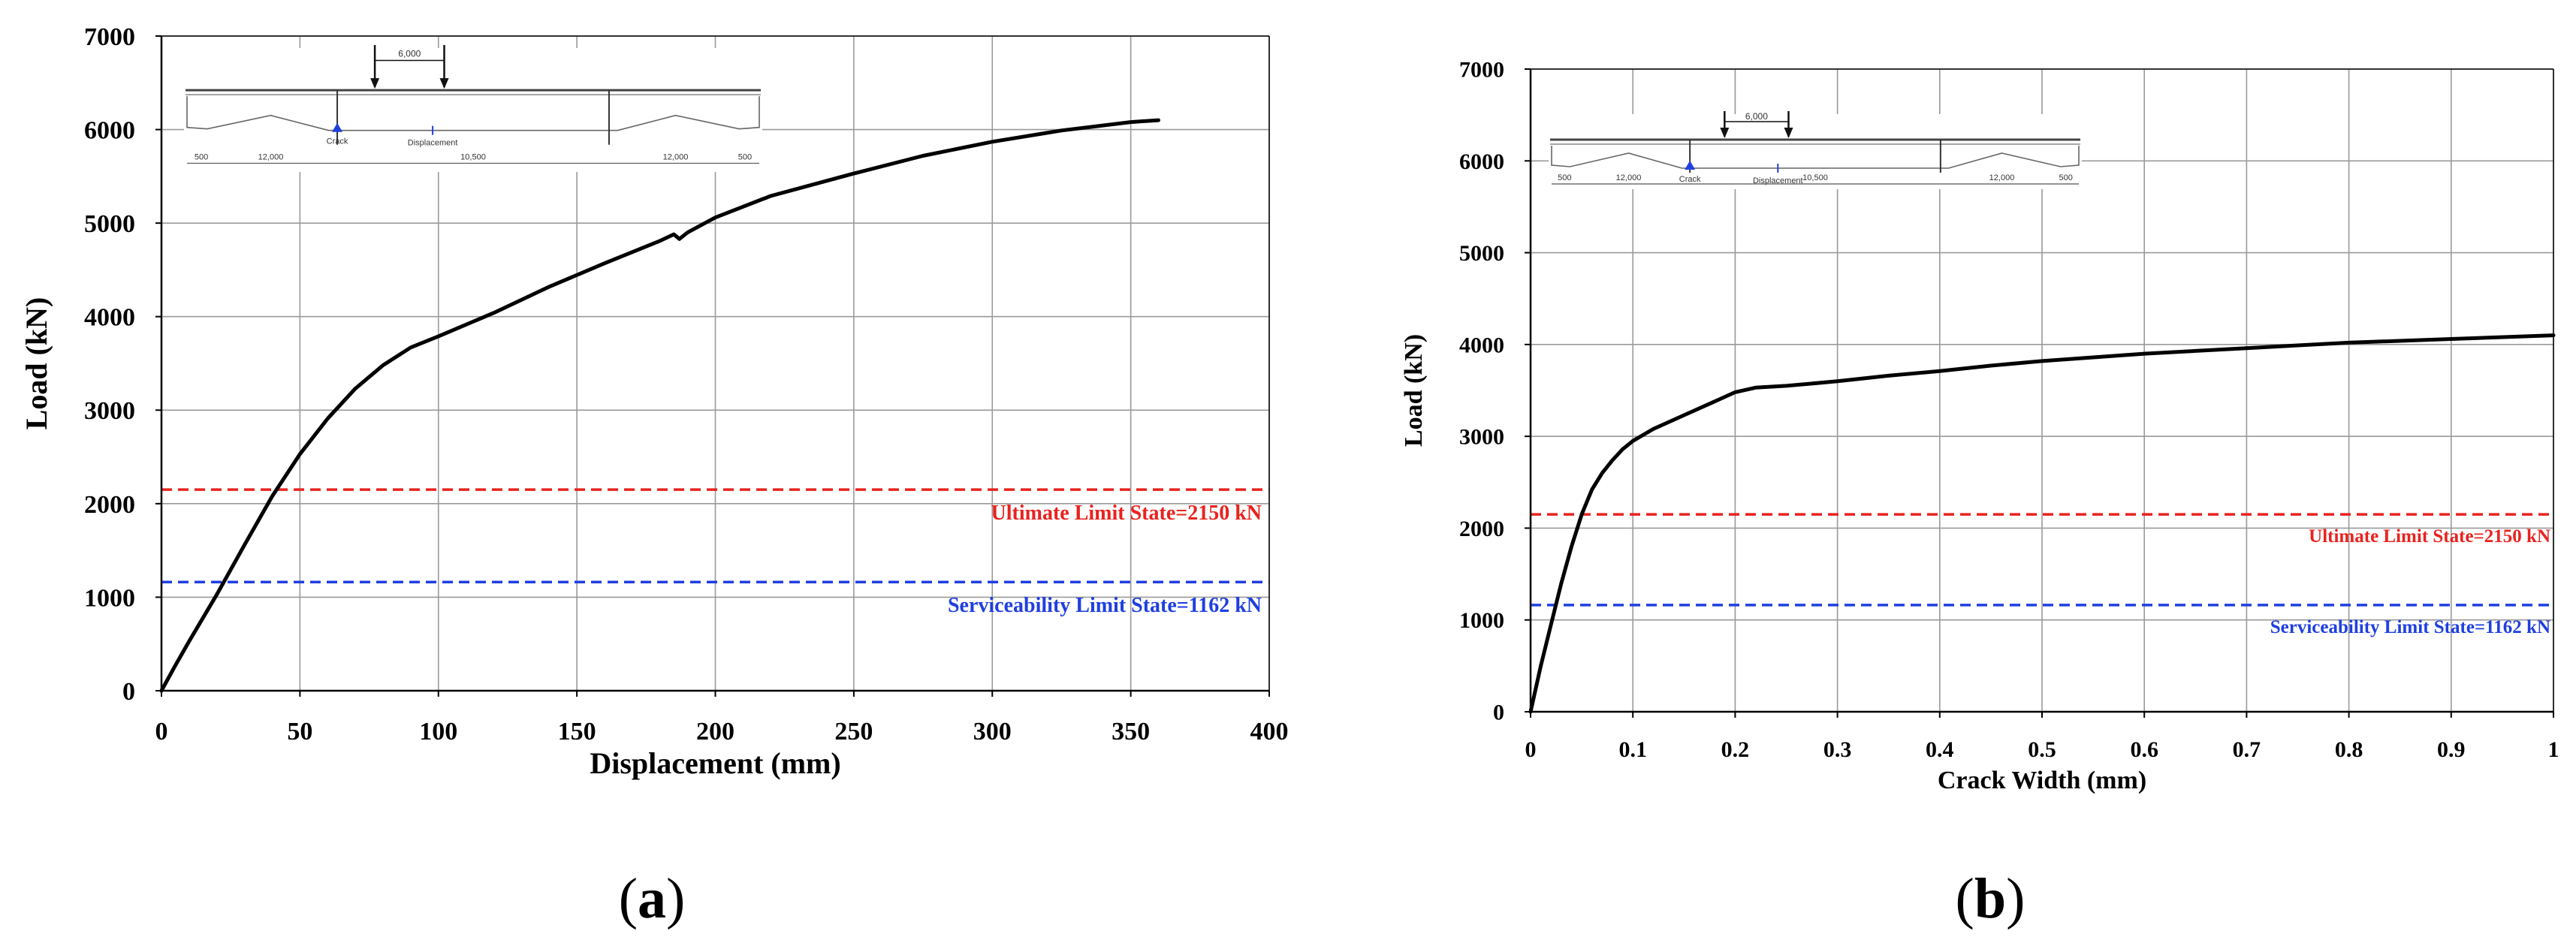 This screenshot has width=2576, height=949. What do you see at coordinates (853, 732) in the screenshot?
I see `x-tick-label: 250` at bounding box center [853, 732].